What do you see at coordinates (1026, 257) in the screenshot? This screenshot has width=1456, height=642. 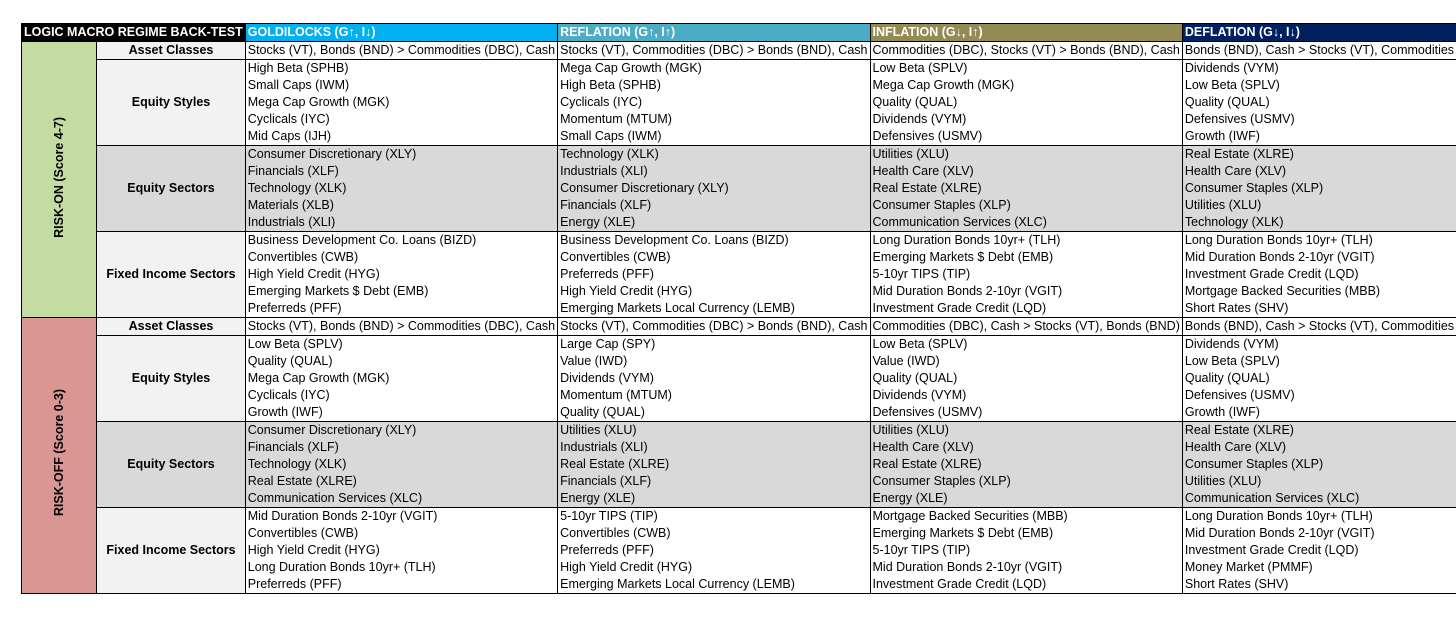 I see `cell-inflation: Emerging Markets $ Debt (EMB)` at bounding box center [1026, 257].